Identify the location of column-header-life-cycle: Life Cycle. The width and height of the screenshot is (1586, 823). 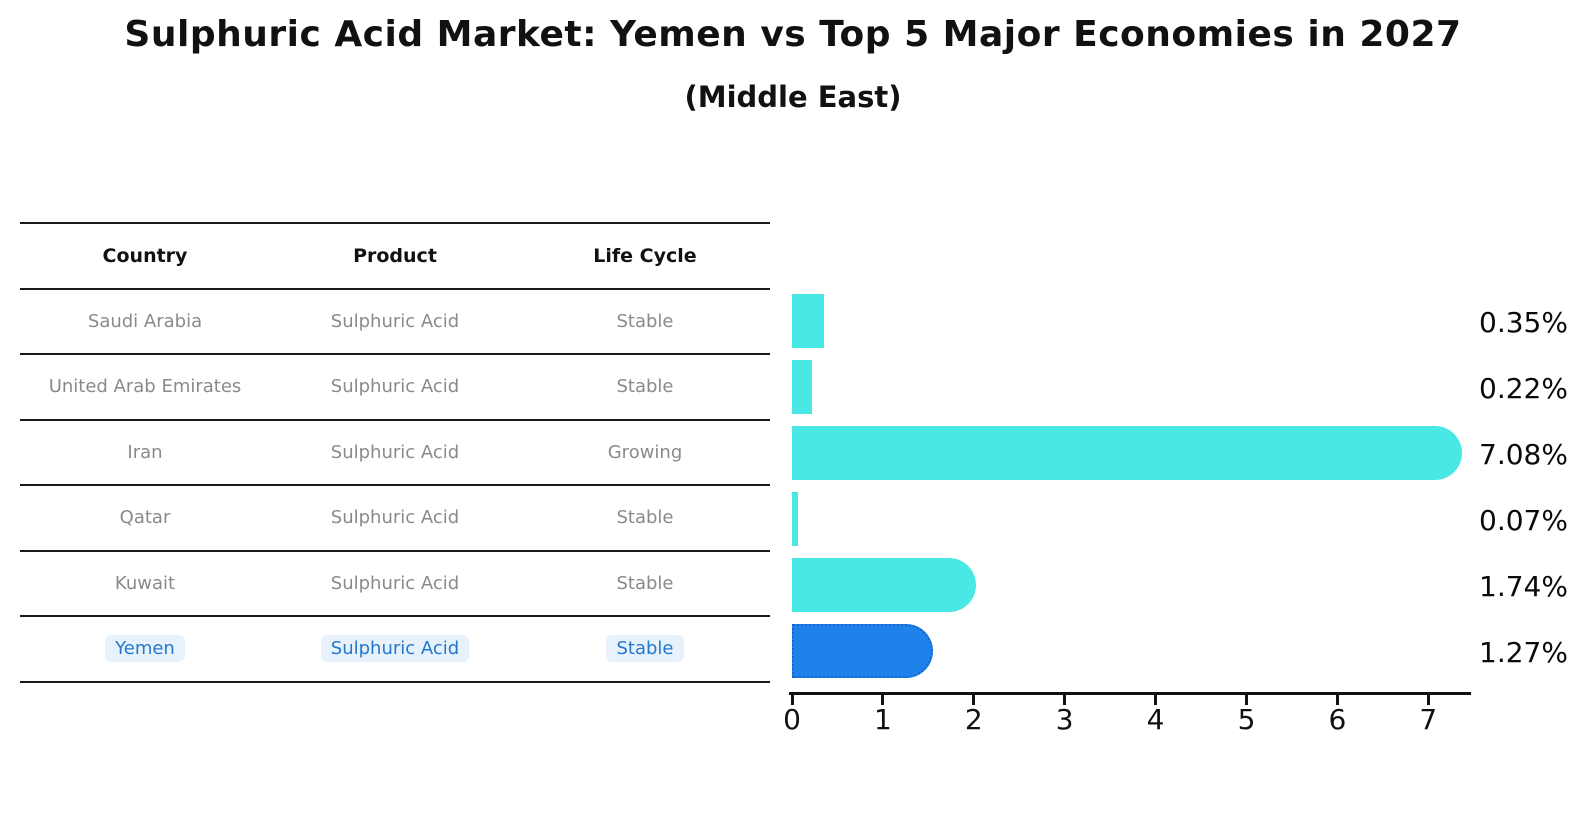
(645, 255).